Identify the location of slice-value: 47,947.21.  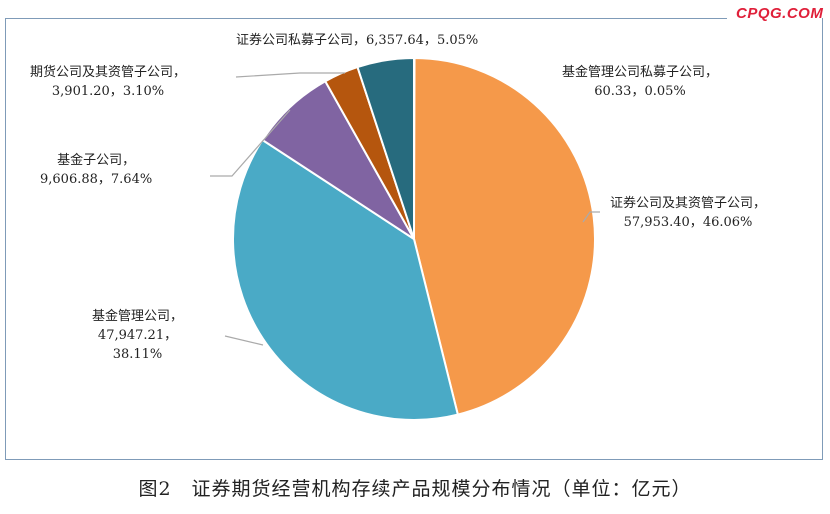
(131, 335).